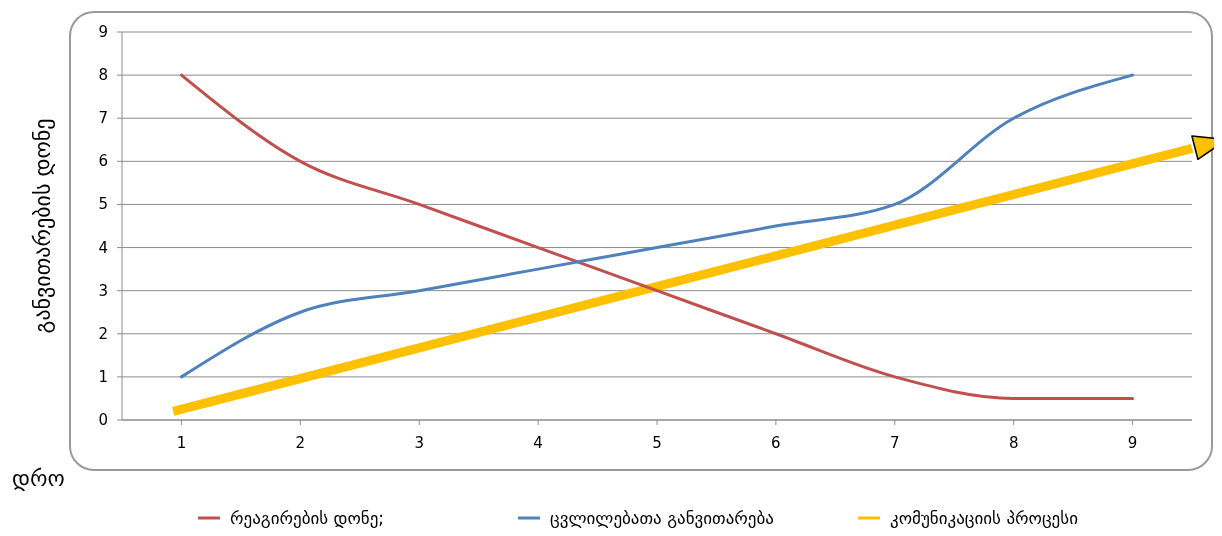 The height and width of the screenshot is (536, 1222). I want to click on x-tick-label: 1, so click(181, 443).